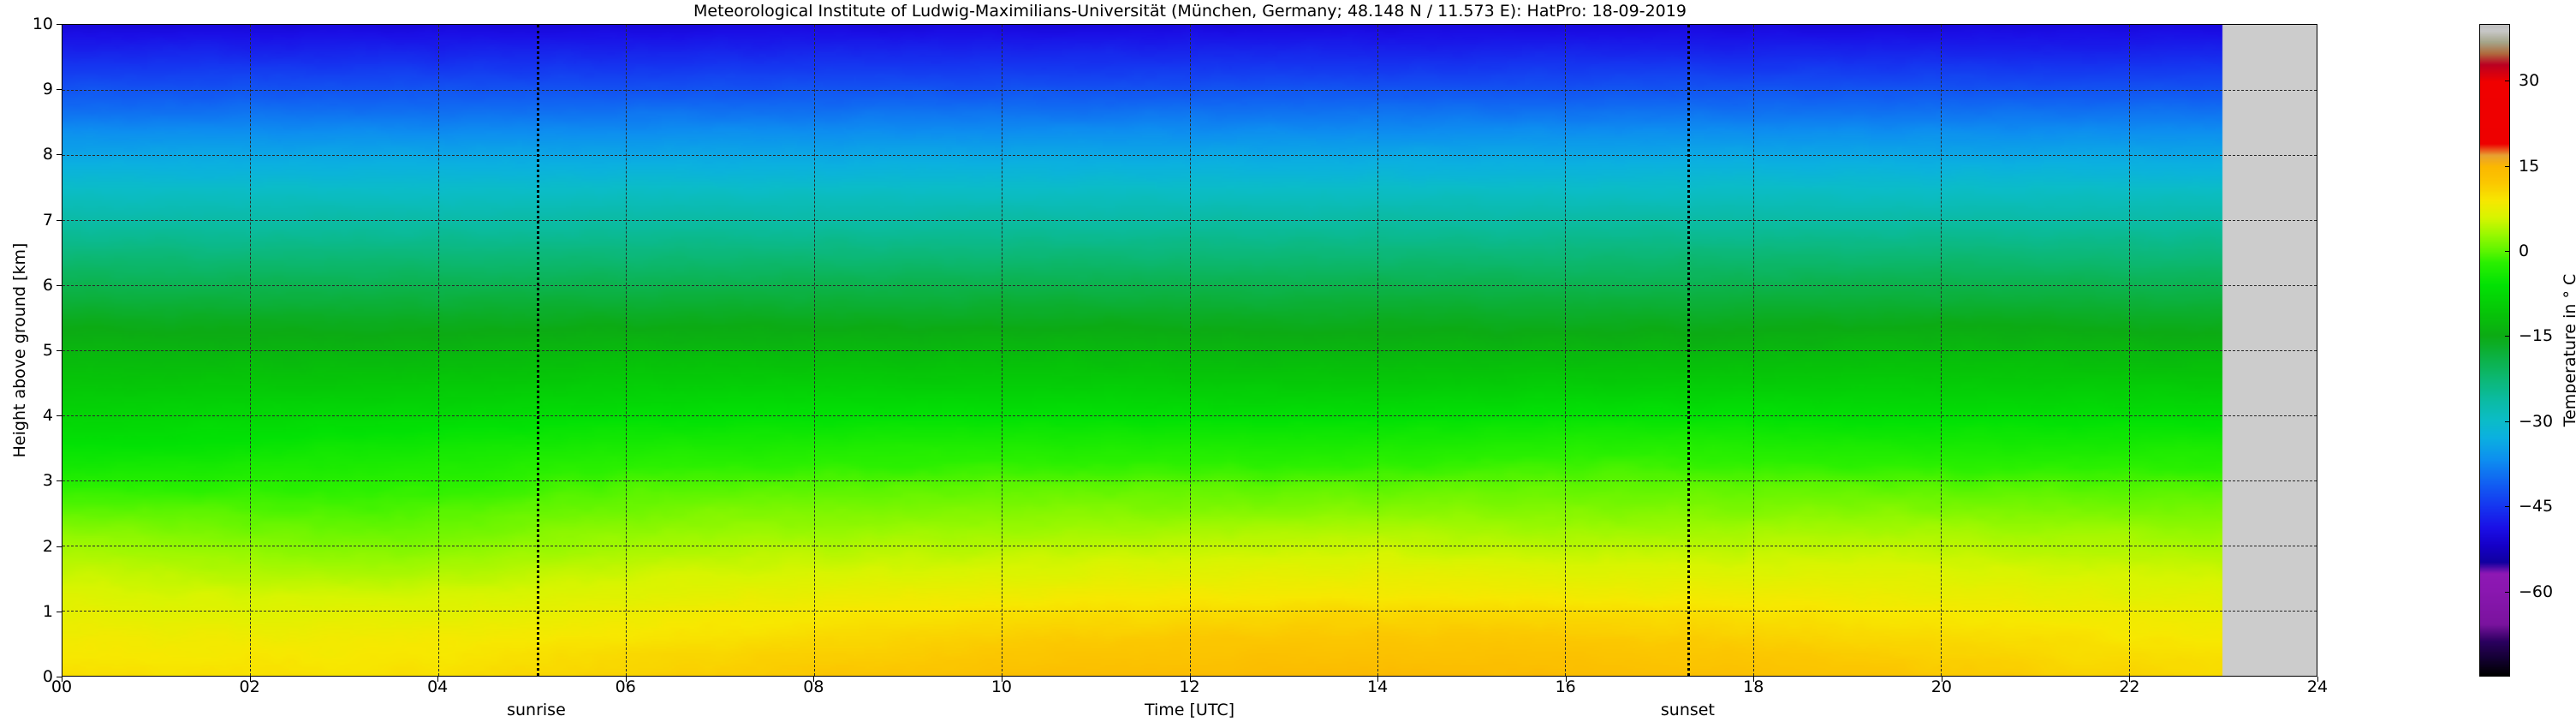  What do you see at coordinates (2530, 81) in the screenshot?
I see `colorbar-tick-label: 30` at bounding box center [2530, 81].